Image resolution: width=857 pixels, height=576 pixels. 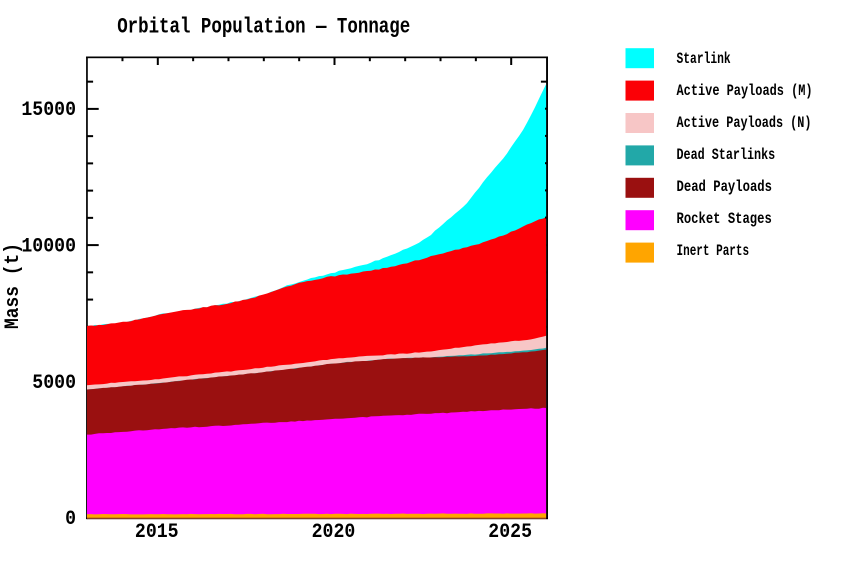 What do you see at coordinates (54, 383) in the screenshot?
I see `svg-text: 5000` at bounding box center [54, 383].